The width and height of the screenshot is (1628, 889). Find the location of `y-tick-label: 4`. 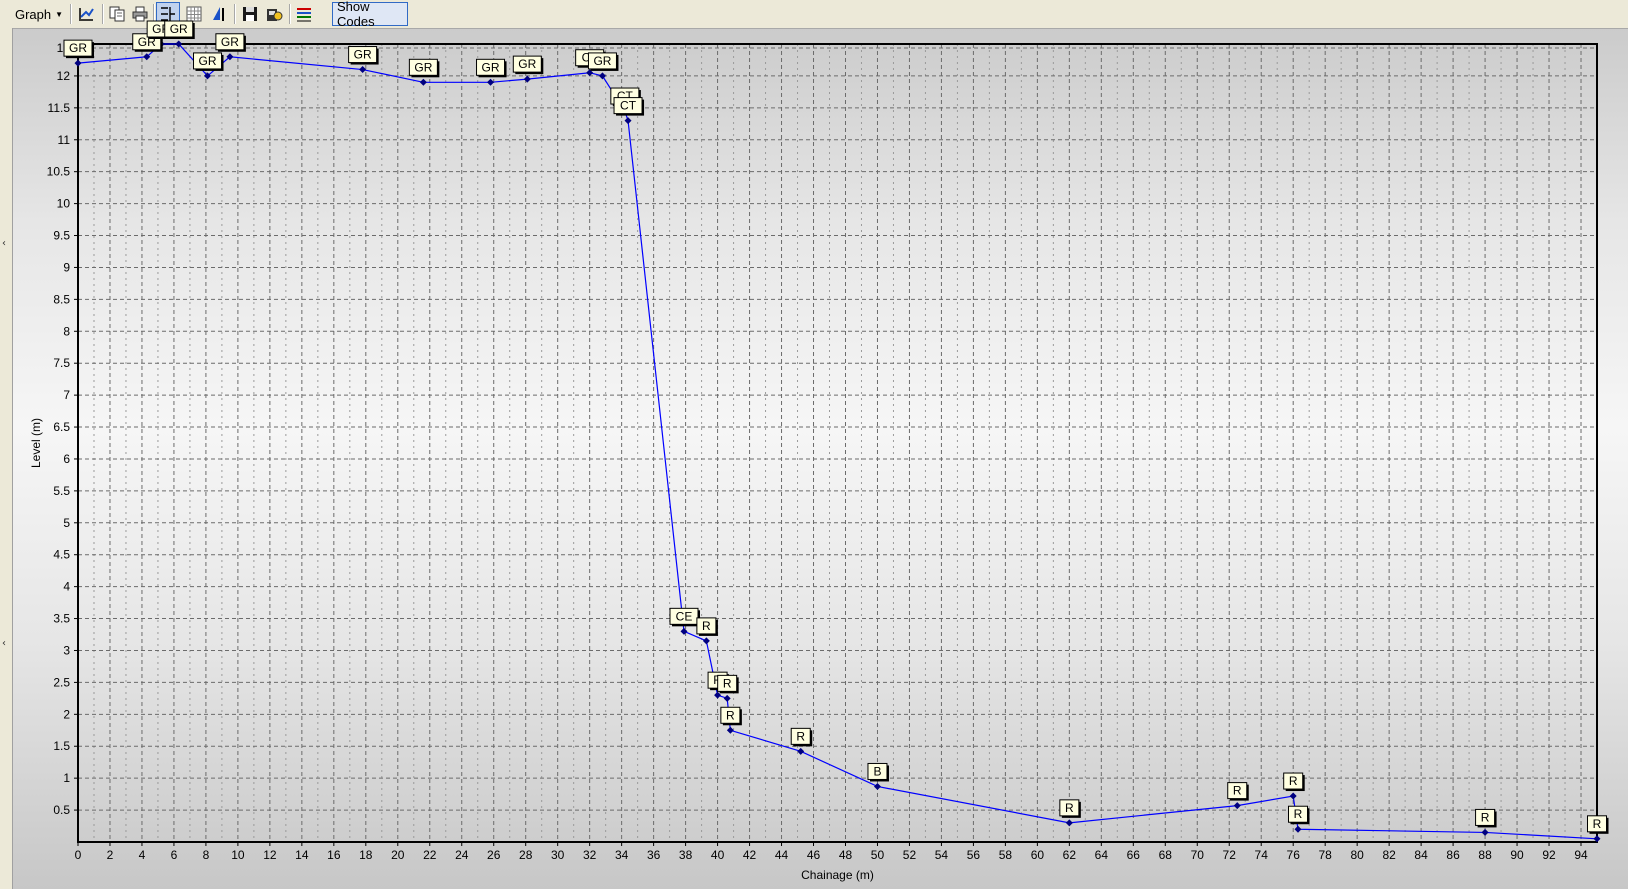

y-tick-label: 4 is located at coordinates (66, 587).